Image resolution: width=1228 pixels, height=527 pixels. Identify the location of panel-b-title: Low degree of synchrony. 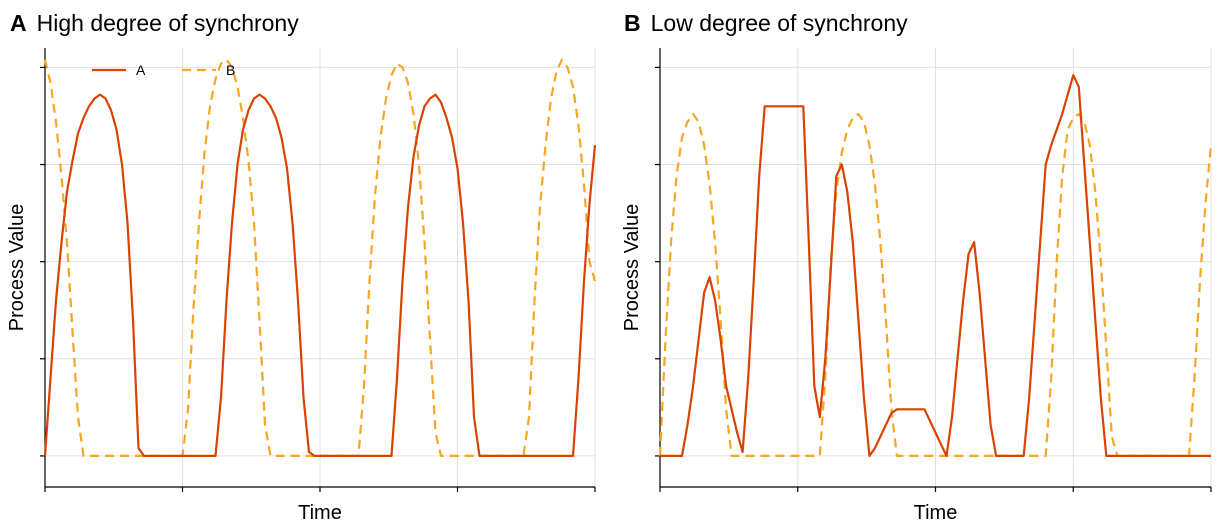
(779, 23).